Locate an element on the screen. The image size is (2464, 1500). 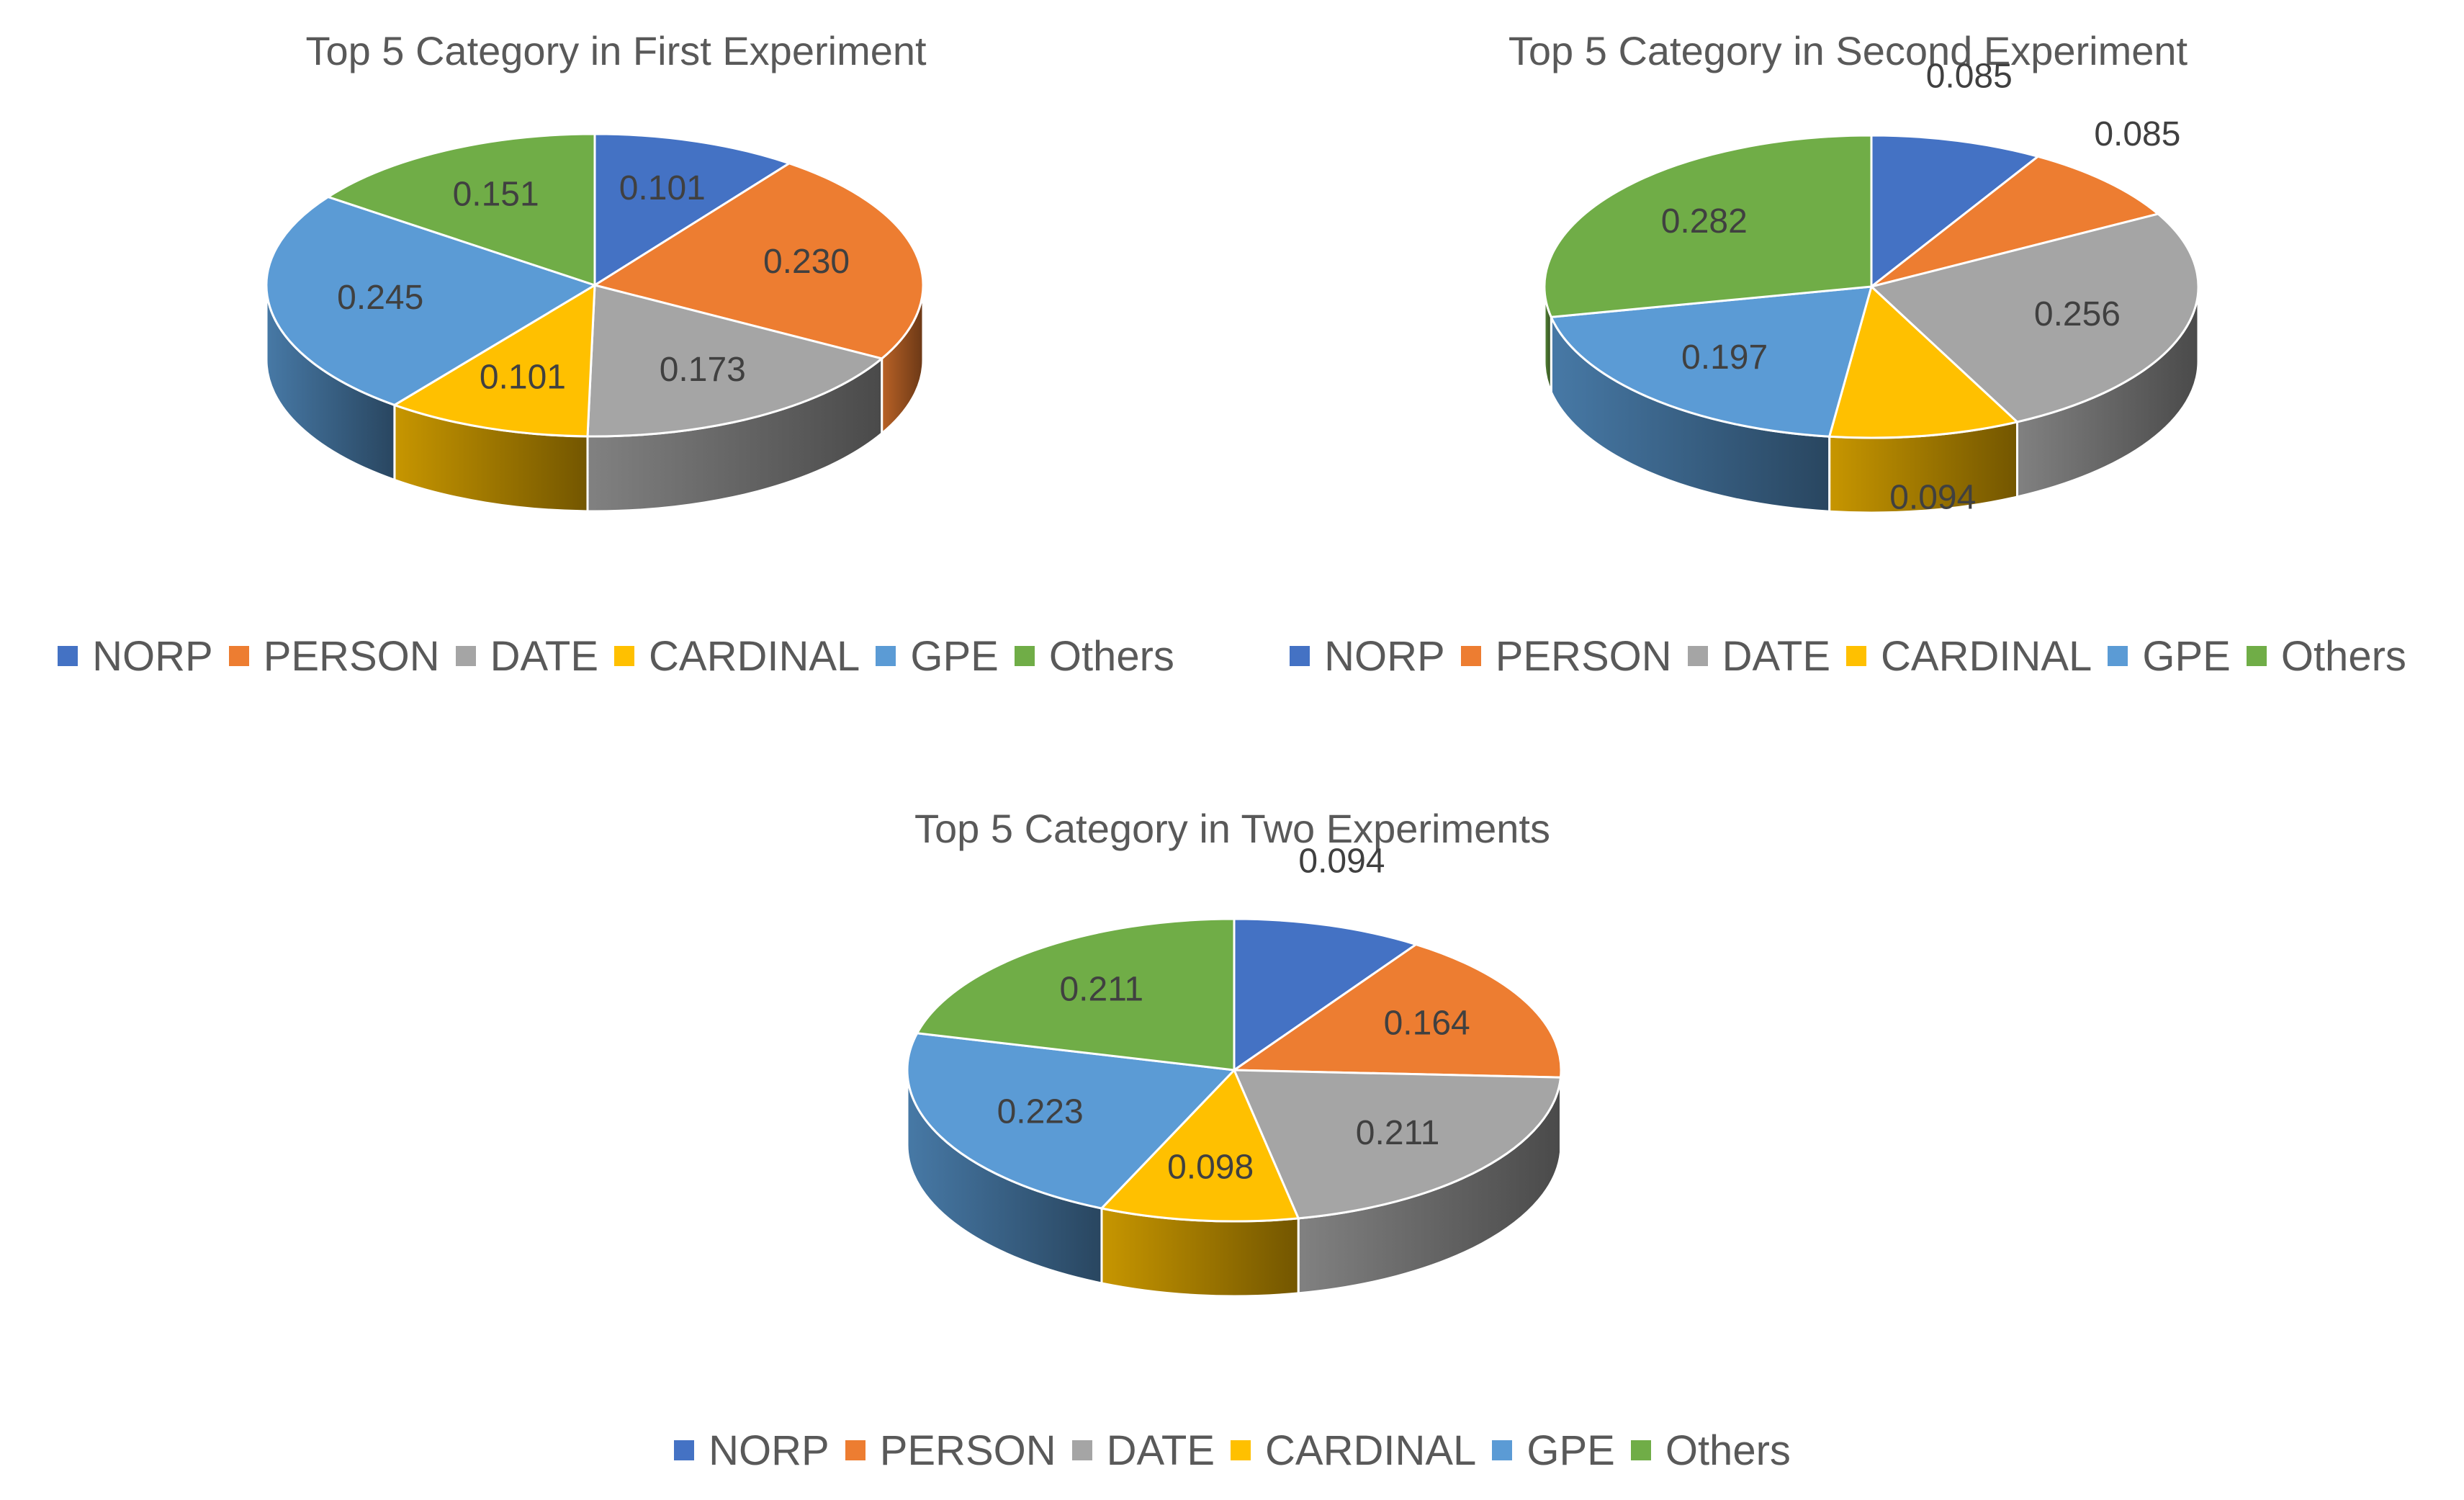
data-label-others: 0.211 is located at coordinates (1101, 989).